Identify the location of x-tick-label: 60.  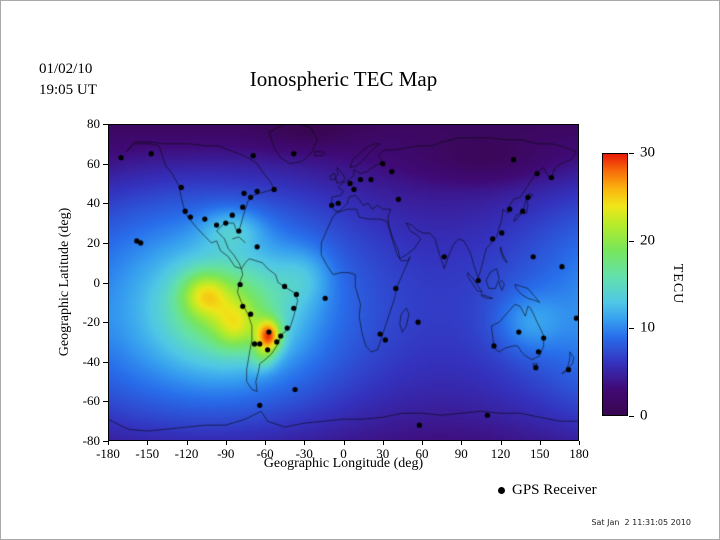
(422, 453).